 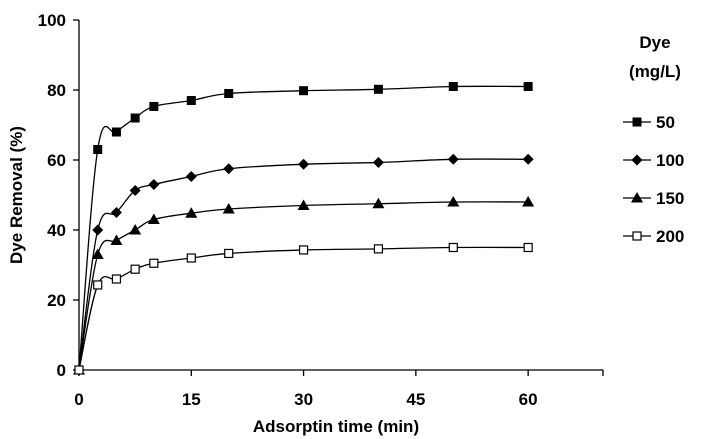 I want to click on legend-item-150: 150, so click(x=653, y=198).